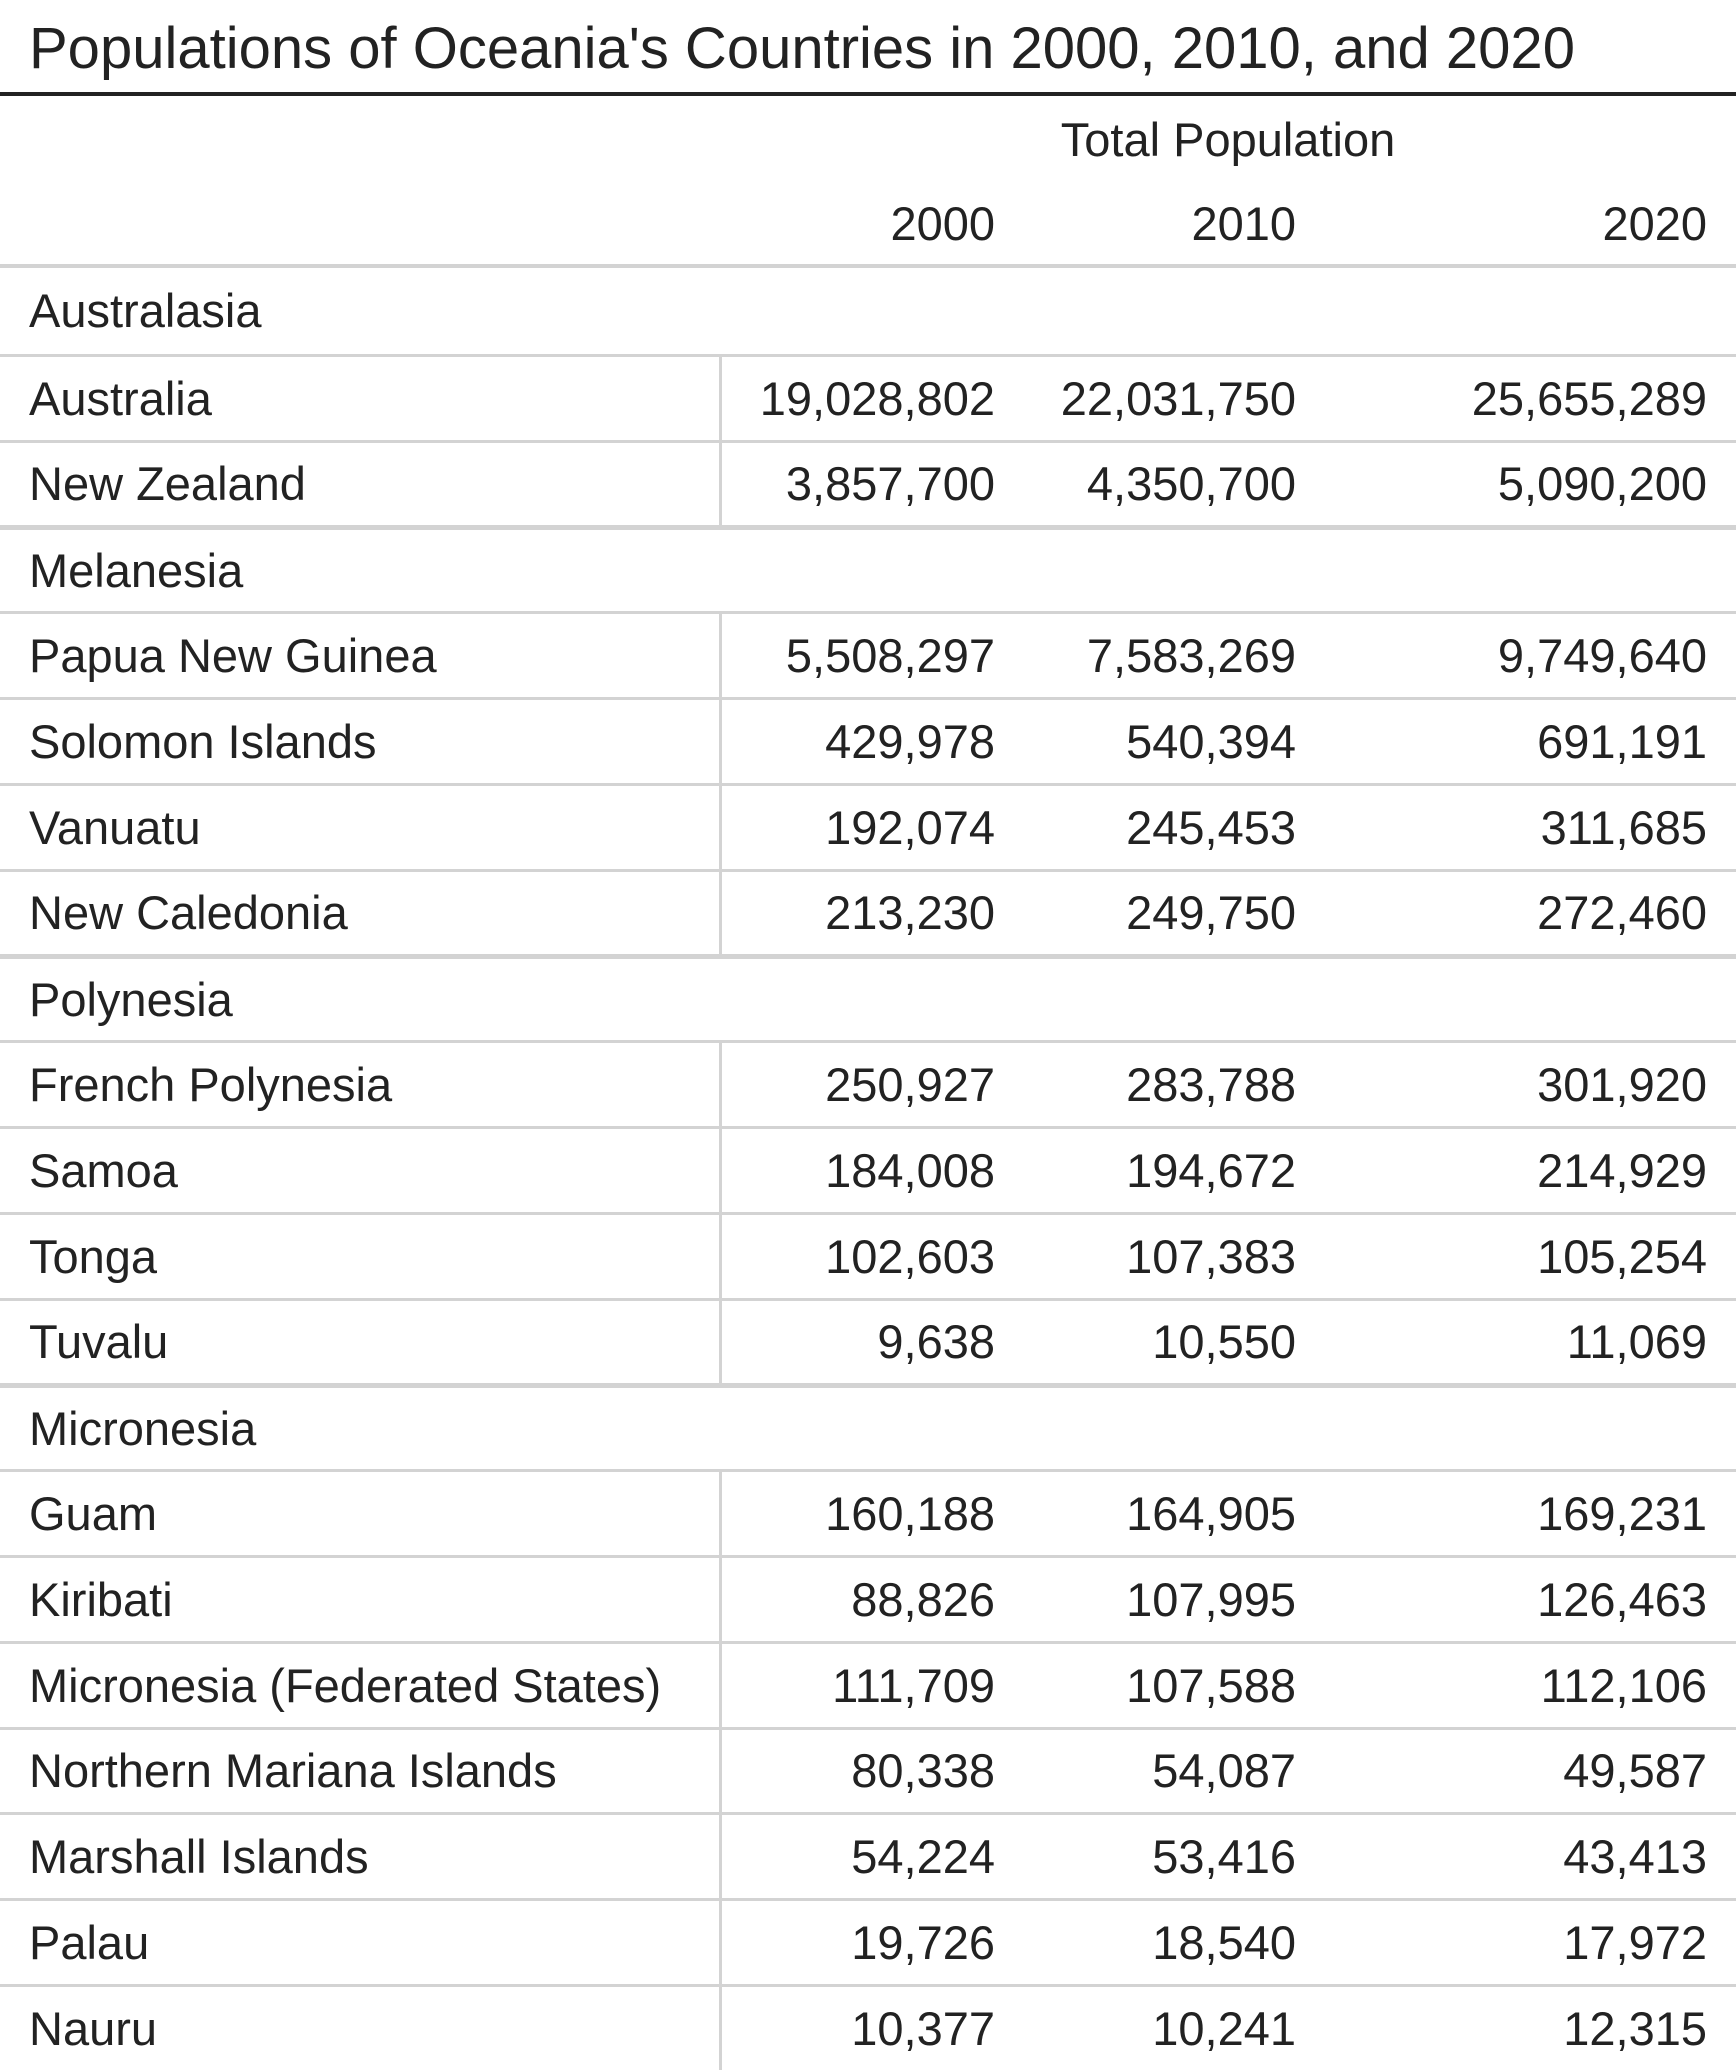 The width and height of the screenshot is (1736, 2070). Describe the element at coordinates (99, 1342) in the screenshot. I see `row-label: Tuvalu` at that location.